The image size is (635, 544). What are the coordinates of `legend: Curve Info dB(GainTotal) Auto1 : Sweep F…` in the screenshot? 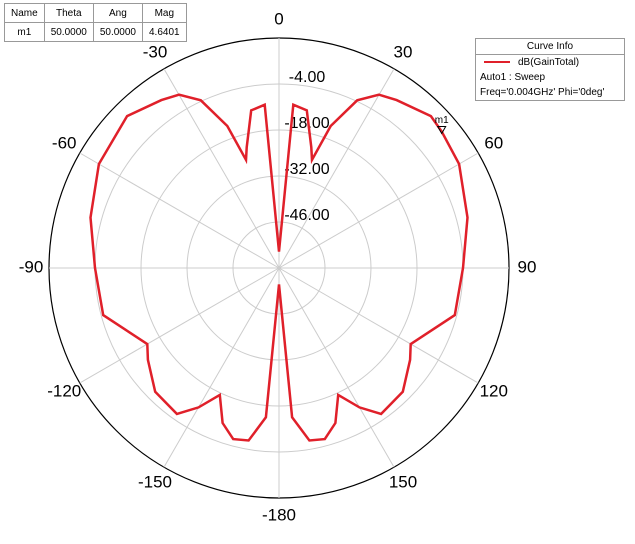 It's located at (550, 69).